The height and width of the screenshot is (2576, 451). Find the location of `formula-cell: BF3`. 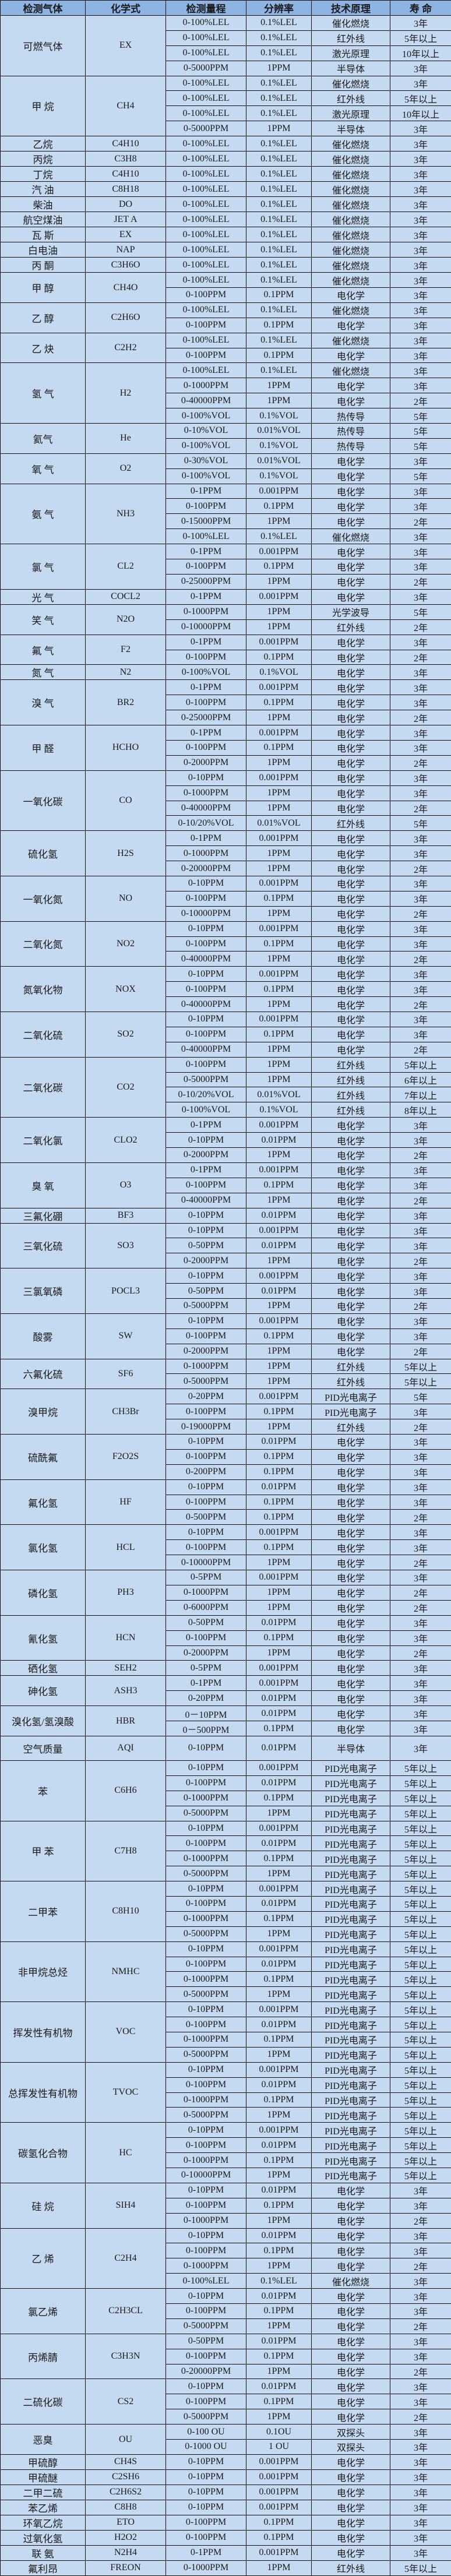

formula-cell: BF3 is located at coordinates (126, 1215).